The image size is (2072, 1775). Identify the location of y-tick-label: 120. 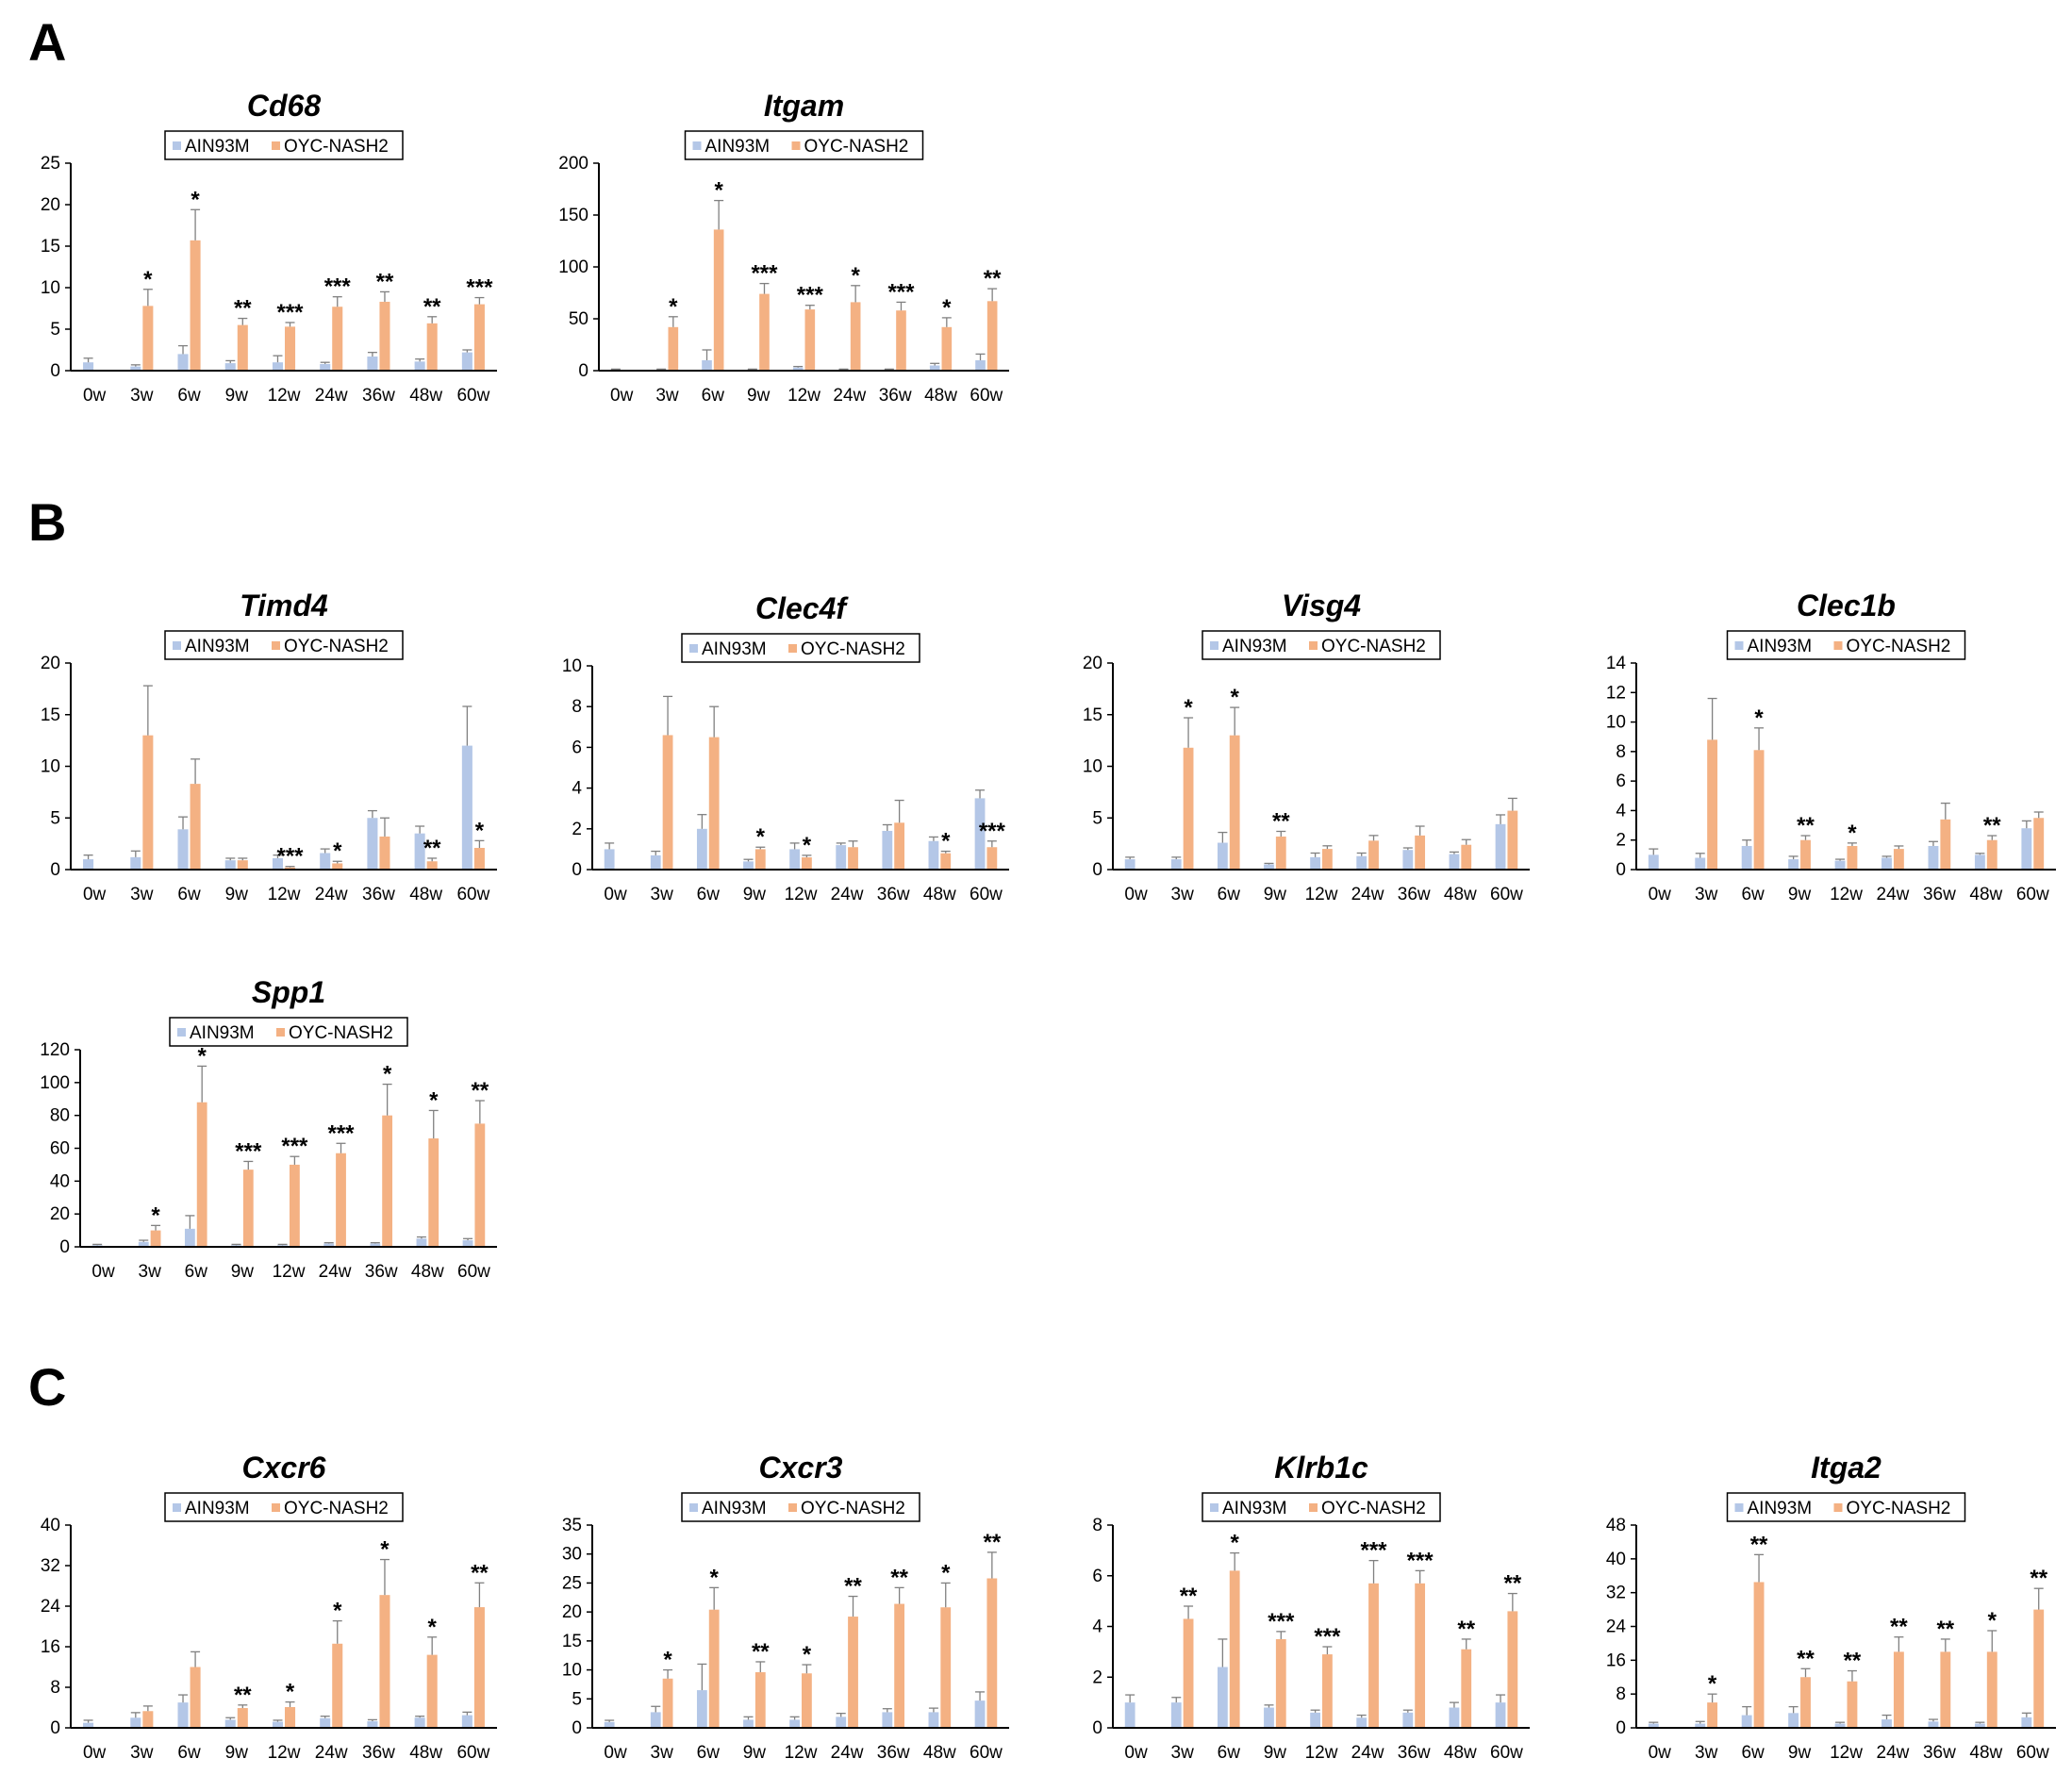
(55, 1050).